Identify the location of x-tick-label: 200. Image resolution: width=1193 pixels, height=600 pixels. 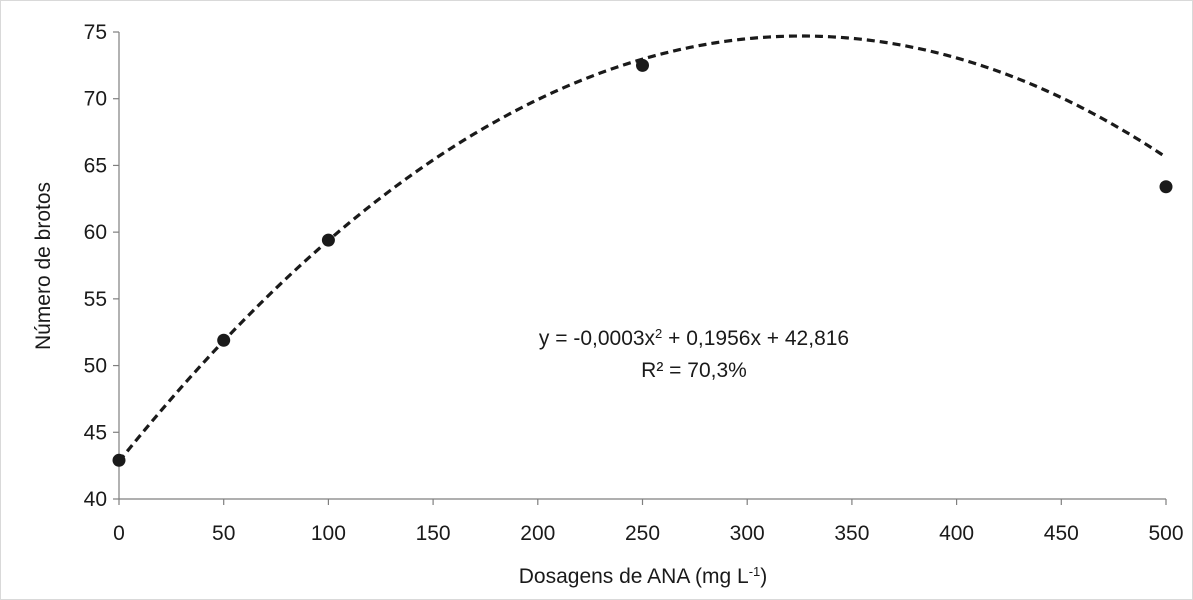
(537, 533).